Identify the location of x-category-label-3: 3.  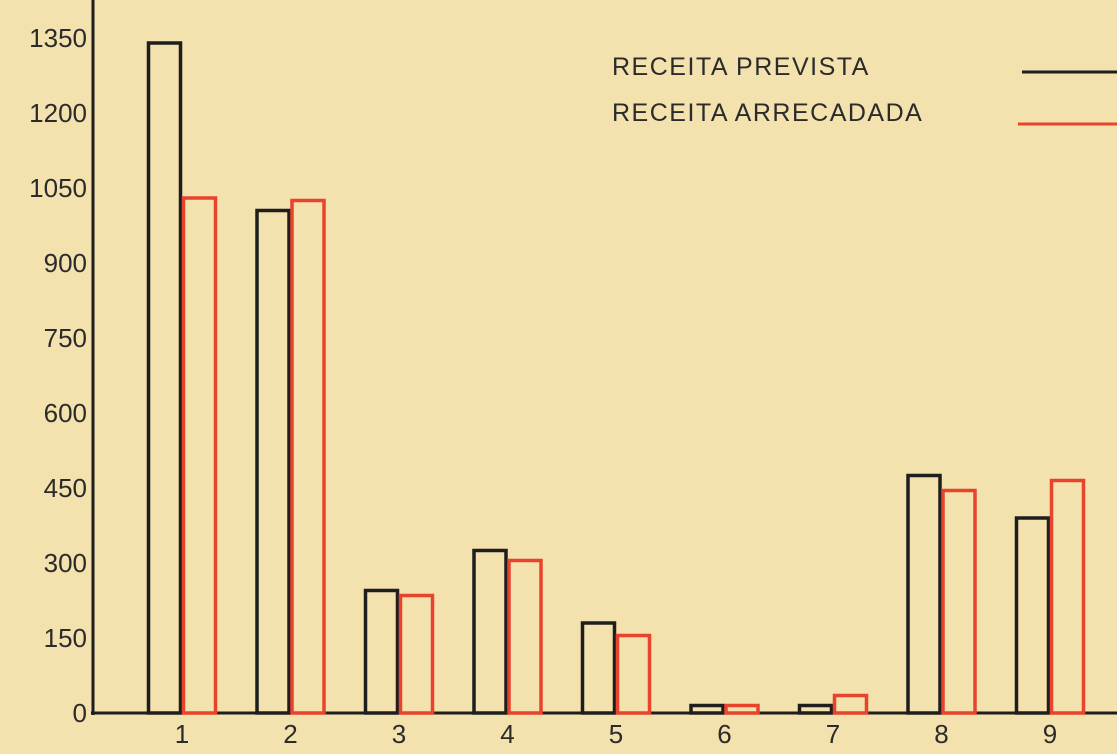
(399, 734).